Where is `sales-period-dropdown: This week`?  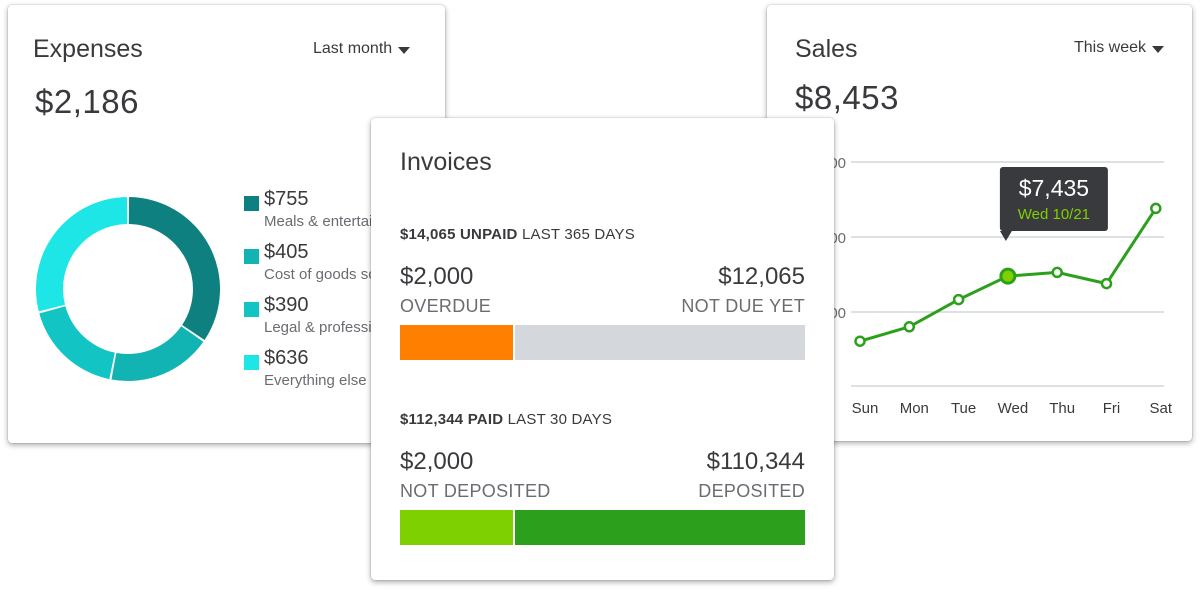 sales-period-dropdown: This week is located at coordinates (1119, 48).